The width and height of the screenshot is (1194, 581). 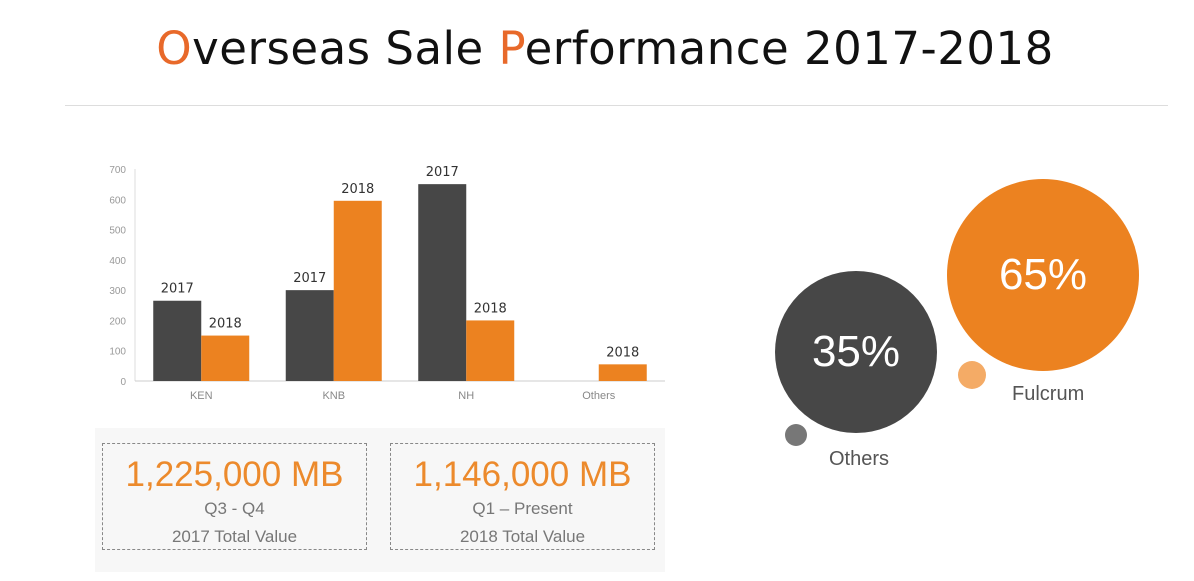 I want to click on stat-label: 2018 Total Value, so click(x=522, y=536).